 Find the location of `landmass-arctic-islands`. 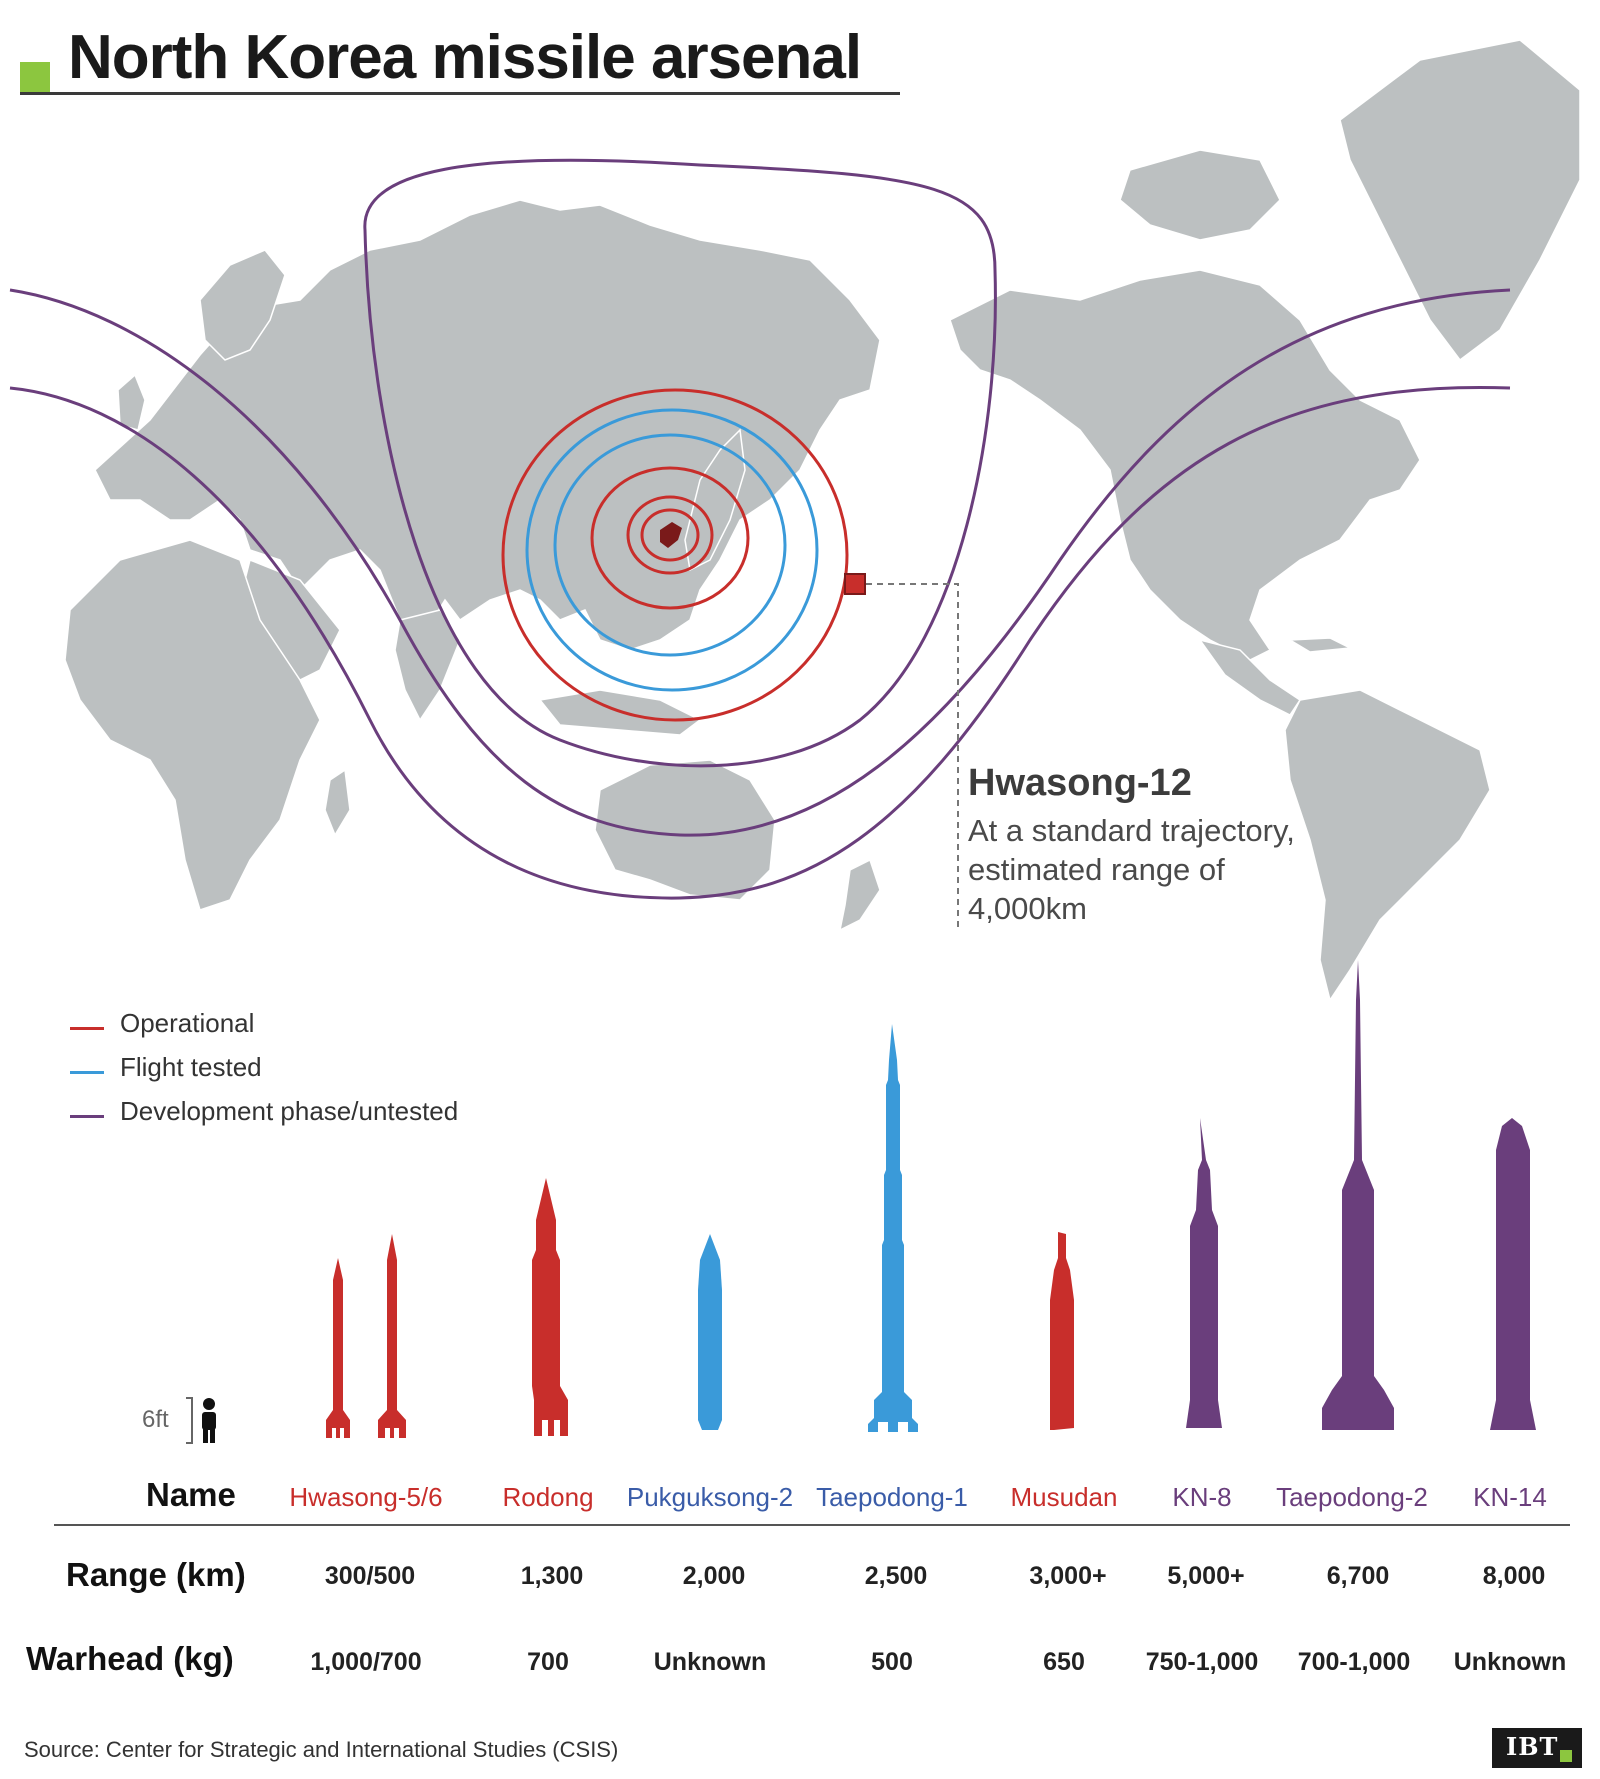

landmass-arctic-islands is located at coordinates (1200, 195).